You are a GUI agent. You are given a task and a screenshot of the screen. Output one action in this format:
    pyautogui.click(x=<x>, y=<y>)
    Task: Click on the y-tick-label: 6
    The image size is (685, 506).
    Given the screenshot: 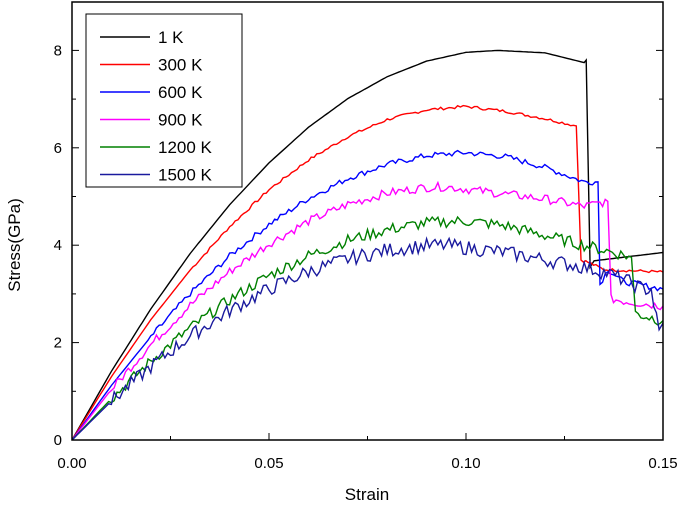 What is the action you would take?
    pyautogui.click(x=58, y=148)
    